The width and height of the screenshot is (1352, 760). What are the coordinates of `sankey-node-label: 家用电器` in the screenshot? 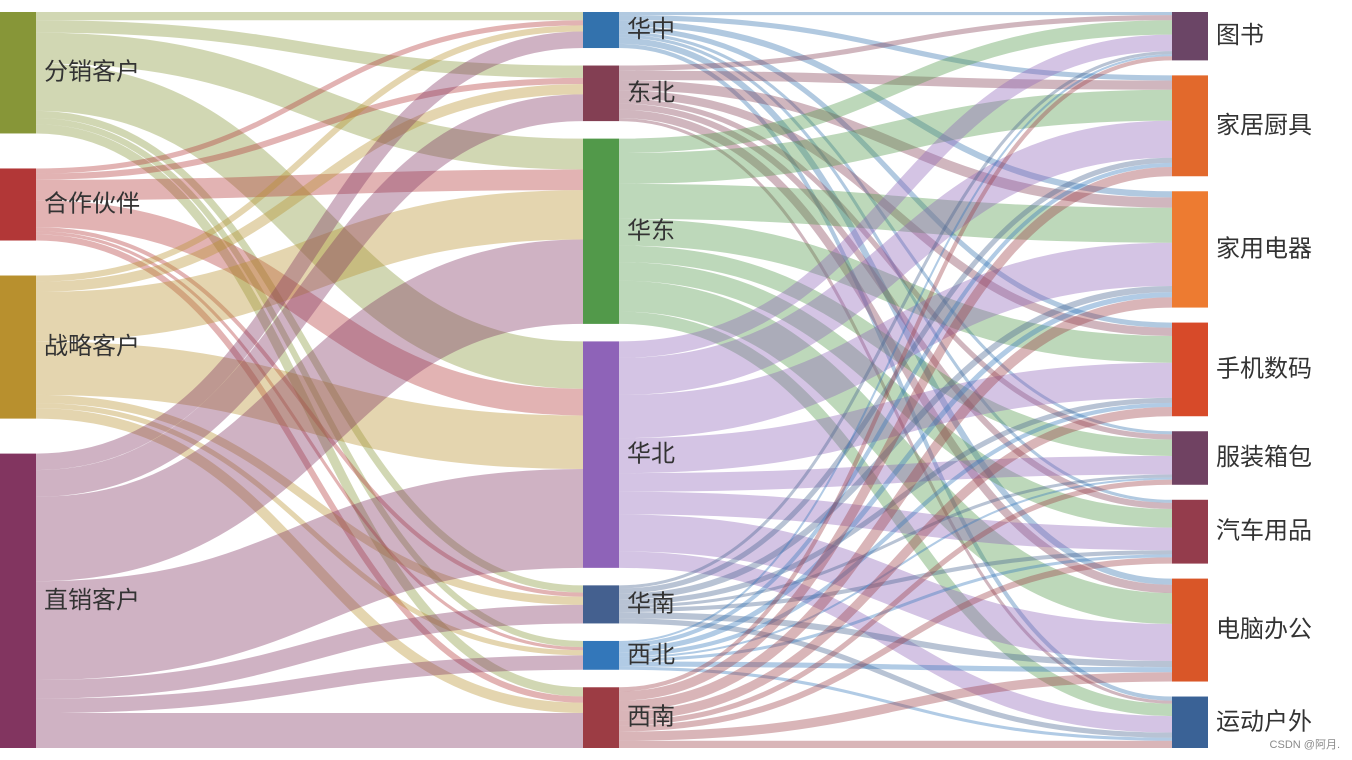 It's located at (1264, 248).